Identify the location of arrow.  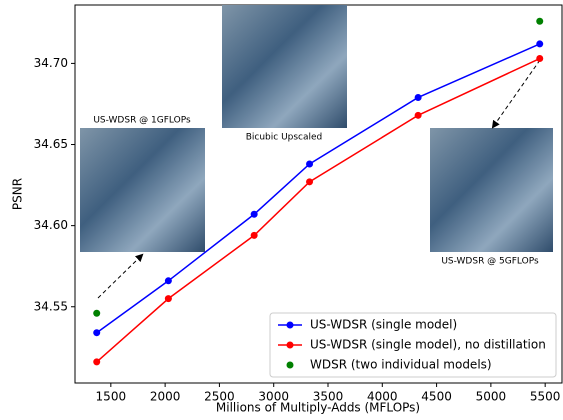
(120, 276).